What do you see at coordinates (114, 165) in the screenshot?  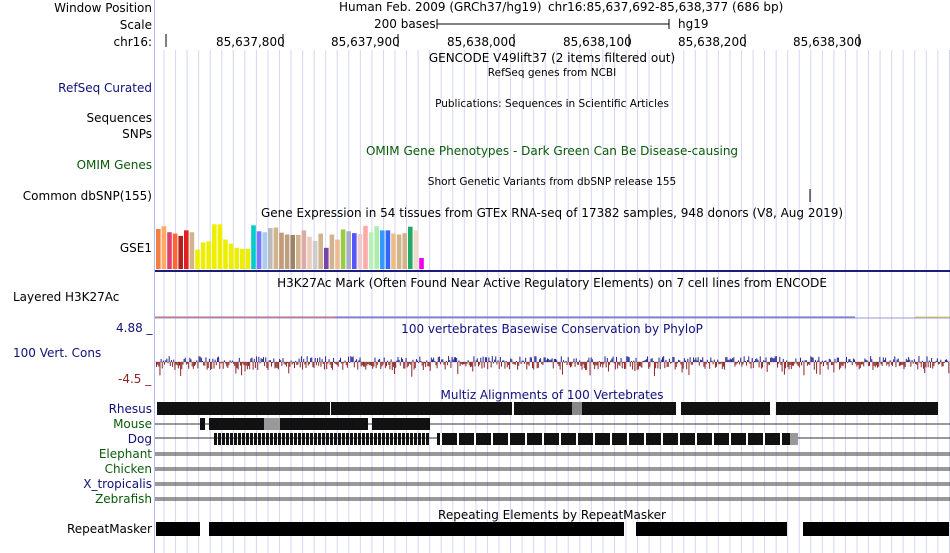 I see `track-label-omim-genes: OMIM Genes` at bounding box center [114, 165].